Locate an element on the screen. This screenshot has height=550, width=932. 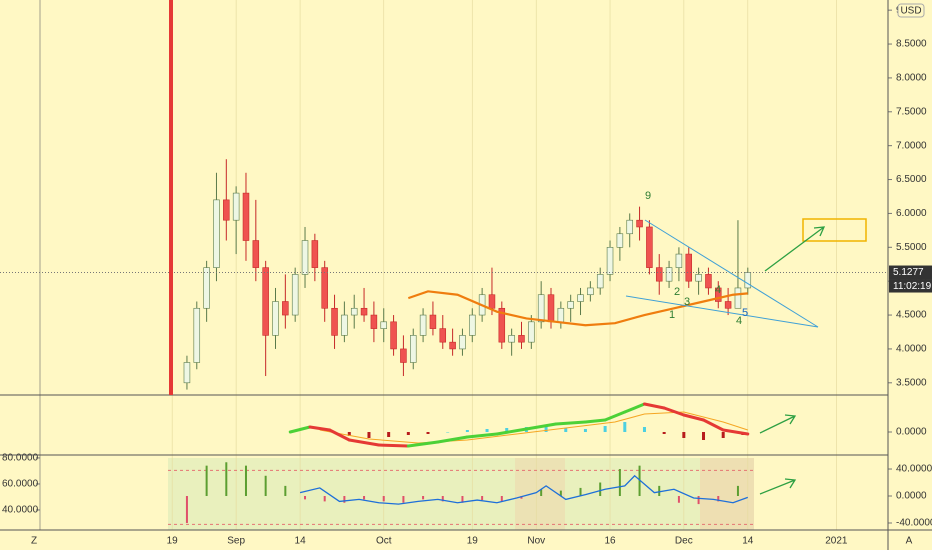
oscillator-shade is located at coordinates (461, 494).